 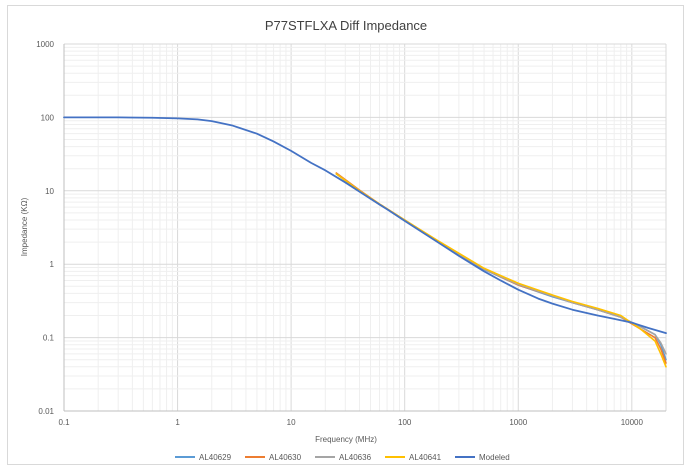 I want to click on legend: AL40629 AL40630 AL40636 AL40641 Modeled, so click(x=342, y=457).